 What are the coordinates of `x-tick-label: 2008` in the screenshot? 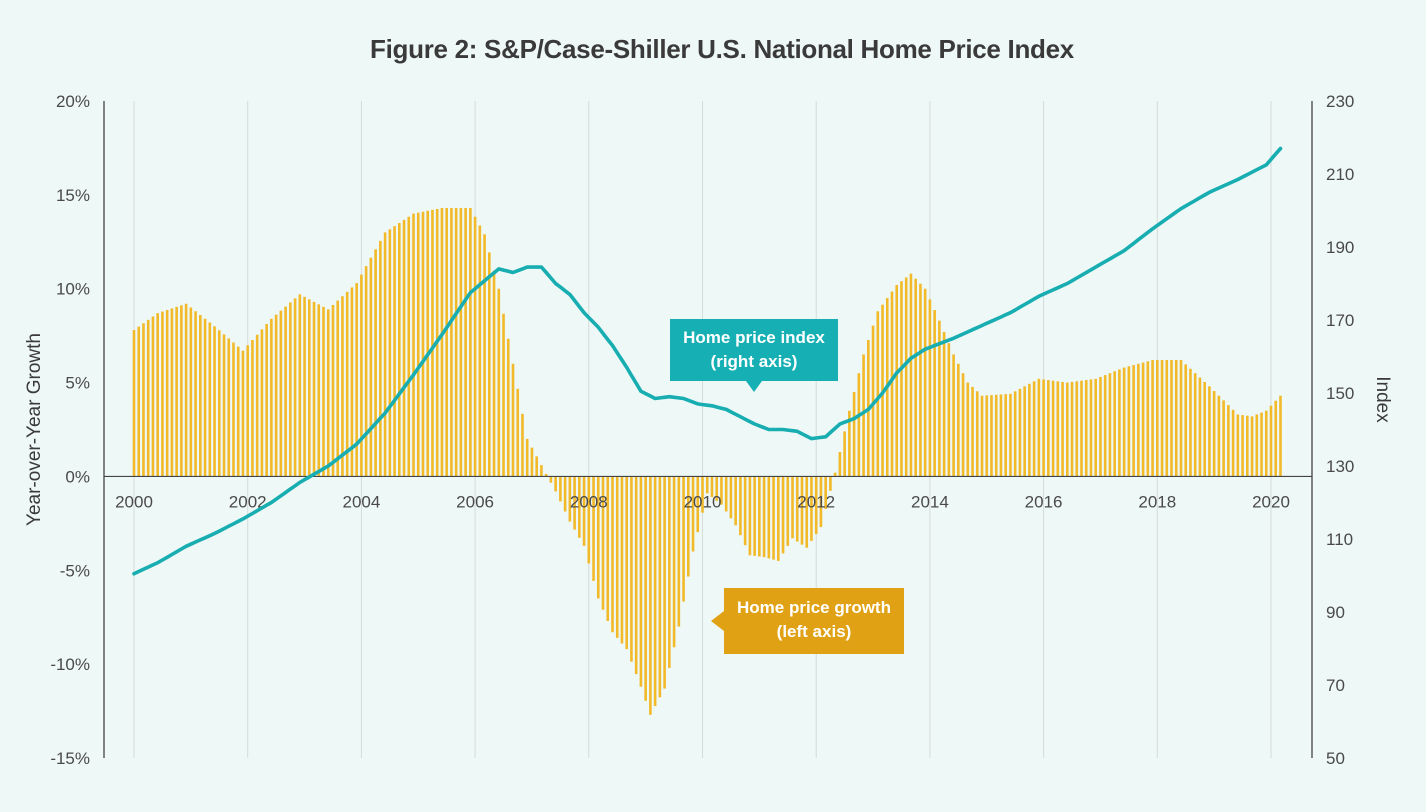 It's located at (589, 501).